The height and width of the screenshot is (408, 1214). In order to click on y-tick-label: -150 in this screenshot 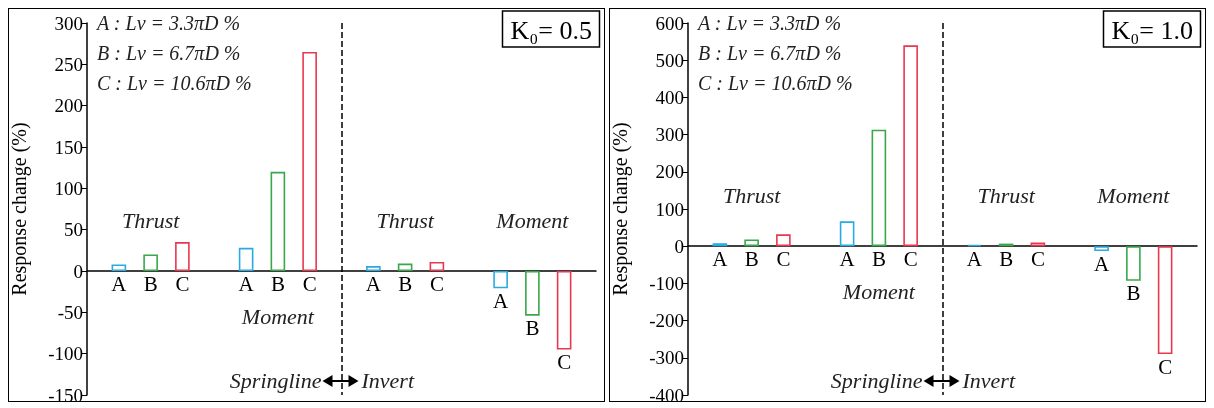, I will do `click(65, 395)`.